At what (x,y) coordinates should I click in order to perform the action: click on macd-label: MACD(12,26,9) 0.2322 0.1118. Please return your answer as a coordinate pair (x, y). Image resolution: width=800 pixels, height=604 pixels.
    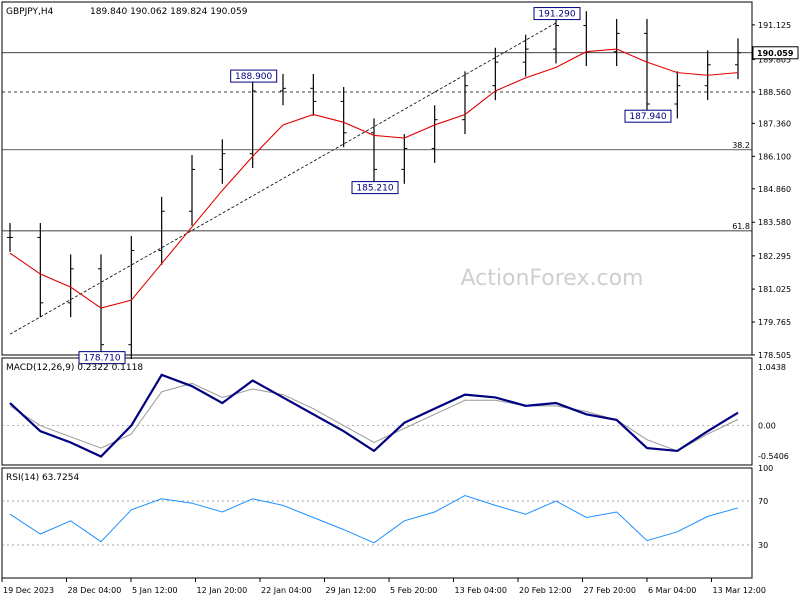
    Looking at the image, I should click on (74, 368).